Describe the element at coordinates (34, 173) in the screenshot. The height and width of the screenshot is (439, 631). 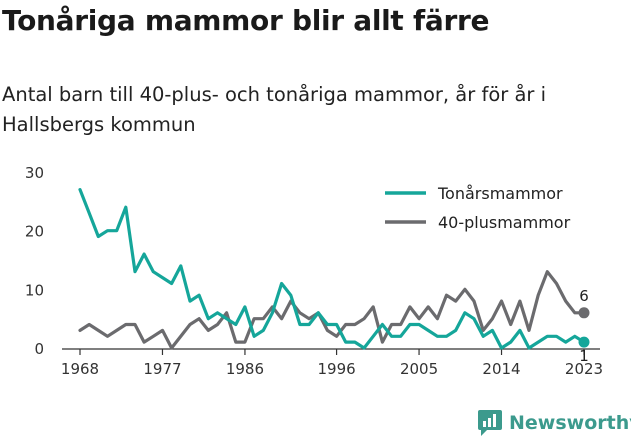
I see `y-tick-label: 30` at that location.